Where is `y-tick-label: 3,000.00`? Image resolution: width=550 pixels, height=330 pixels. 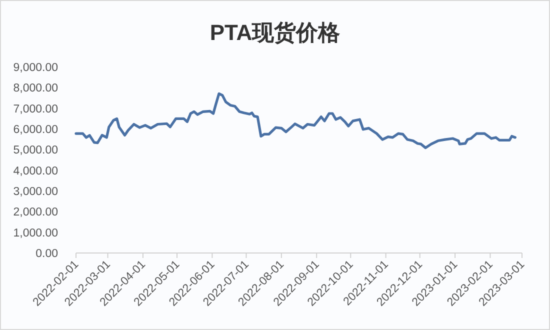 y-tick-label: 3,000.00 is located at coordinates (35, 192).